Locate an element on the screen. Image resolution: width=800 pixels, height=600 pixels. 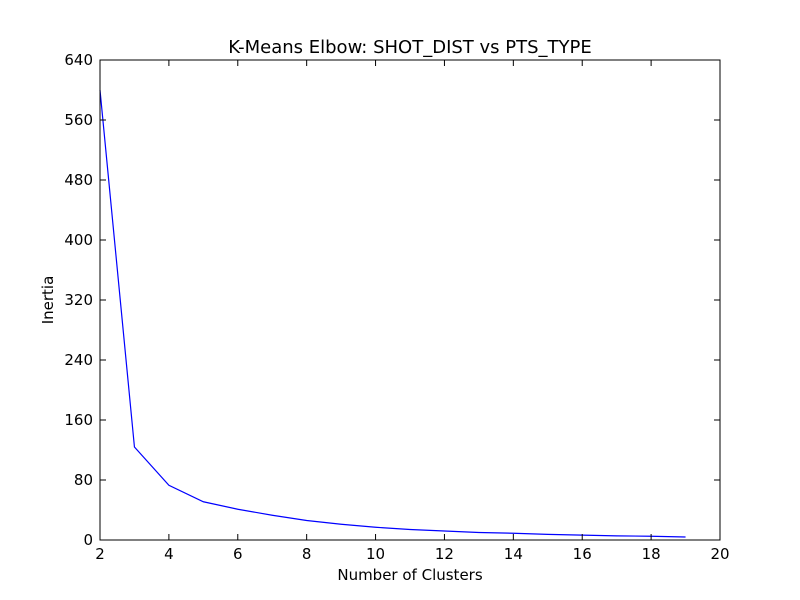
x-tick-label: 4 is located at coordinates (169, 554).